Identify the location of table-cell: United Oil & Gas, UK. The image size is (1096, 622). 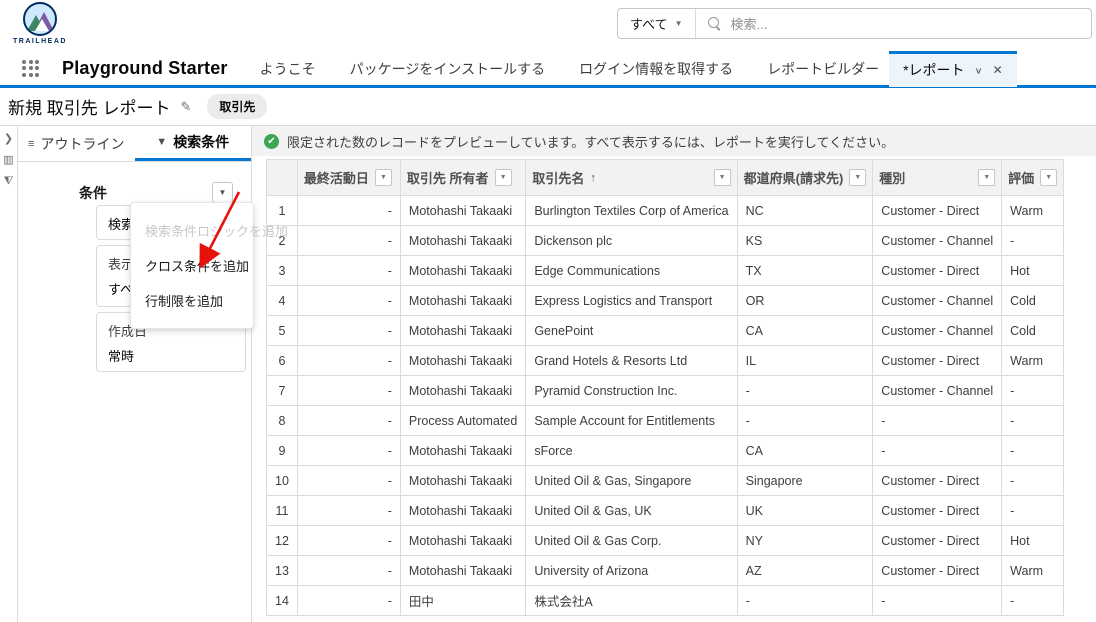
(631, 510).